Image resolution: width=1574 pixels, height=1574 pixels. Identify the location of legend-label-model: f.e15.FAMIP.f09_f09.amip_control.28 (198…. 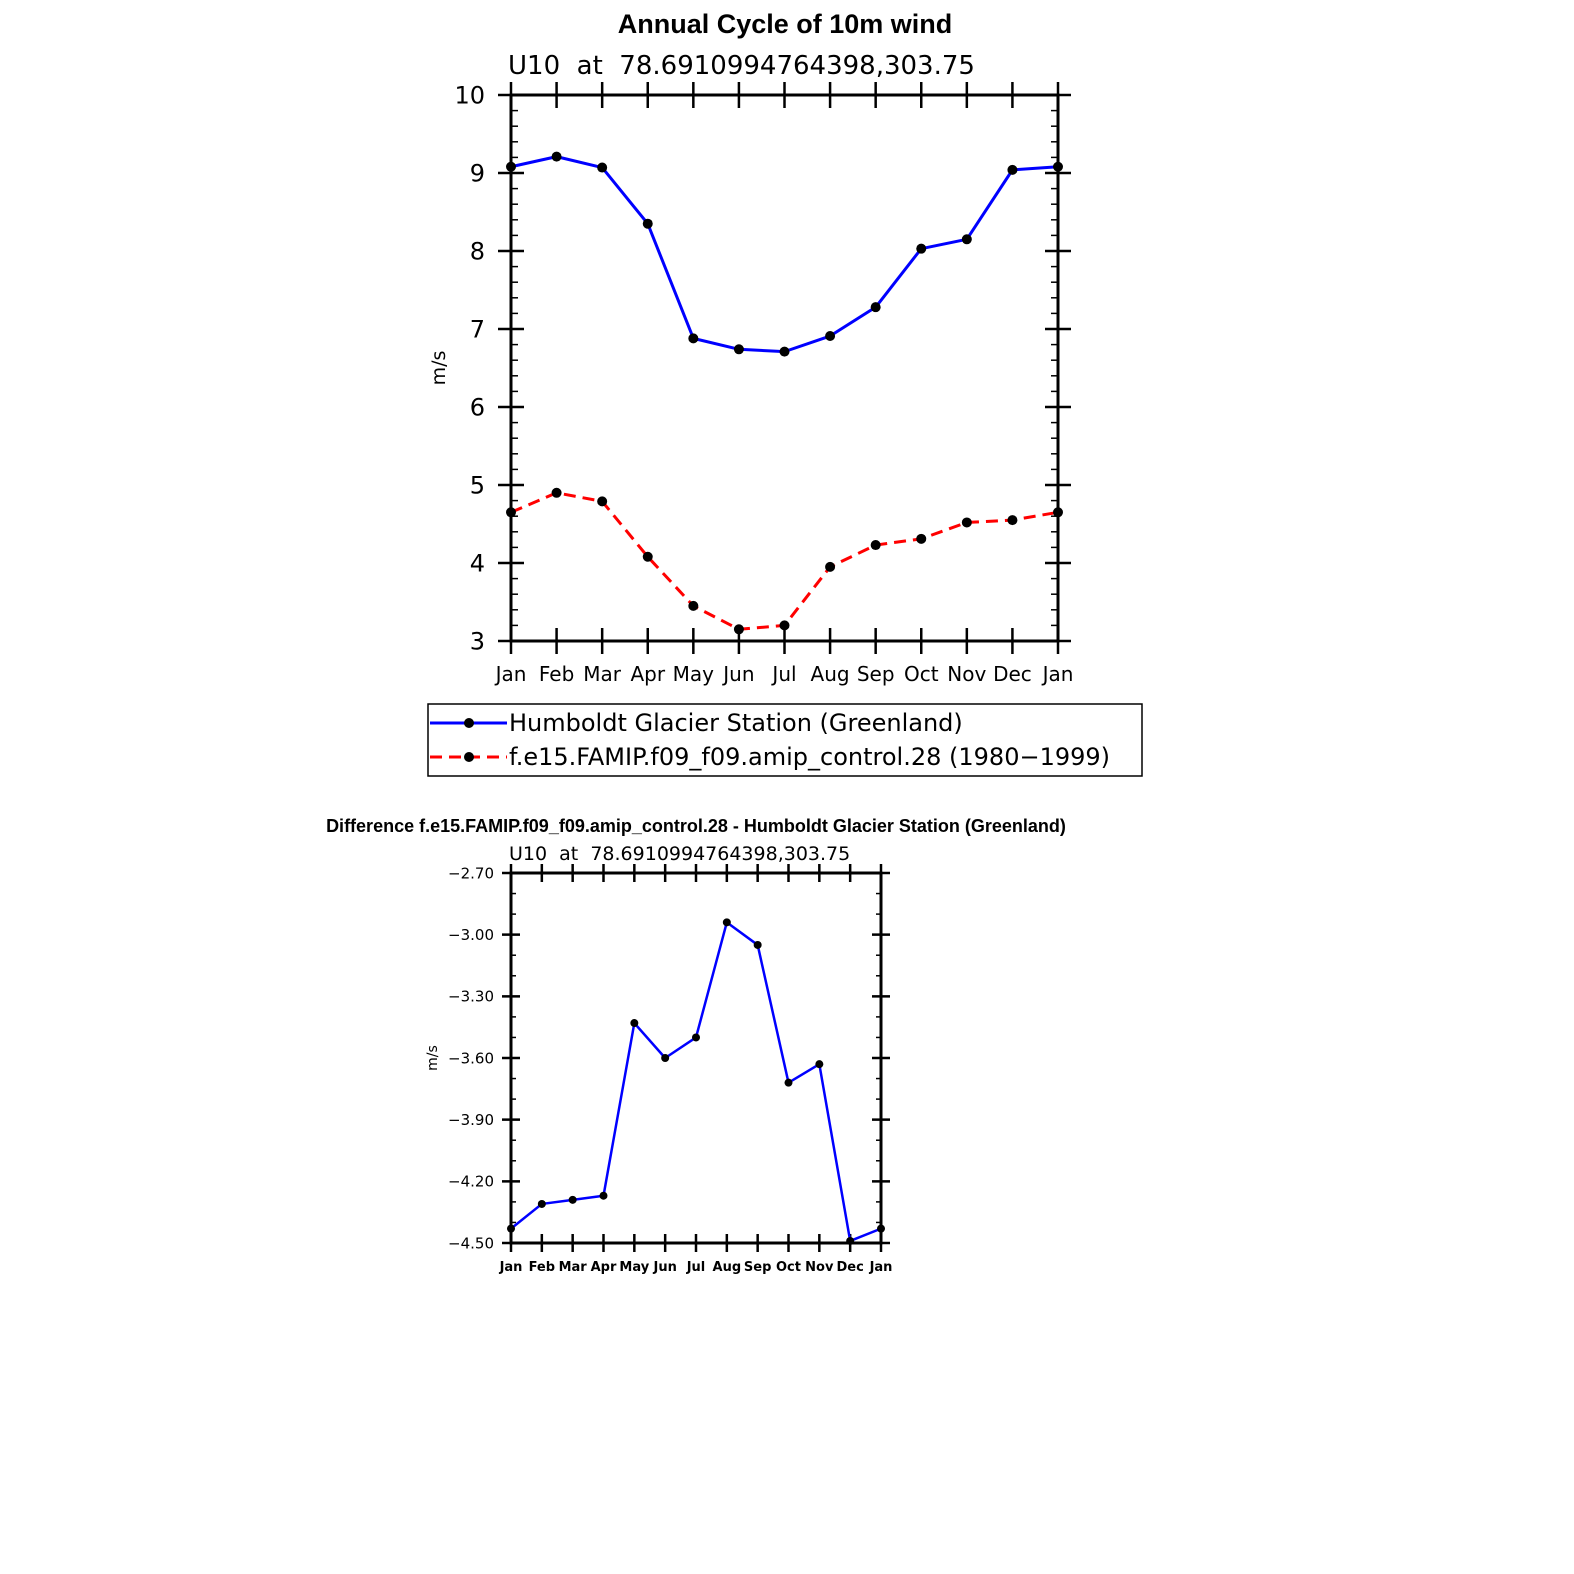
(809, 757).